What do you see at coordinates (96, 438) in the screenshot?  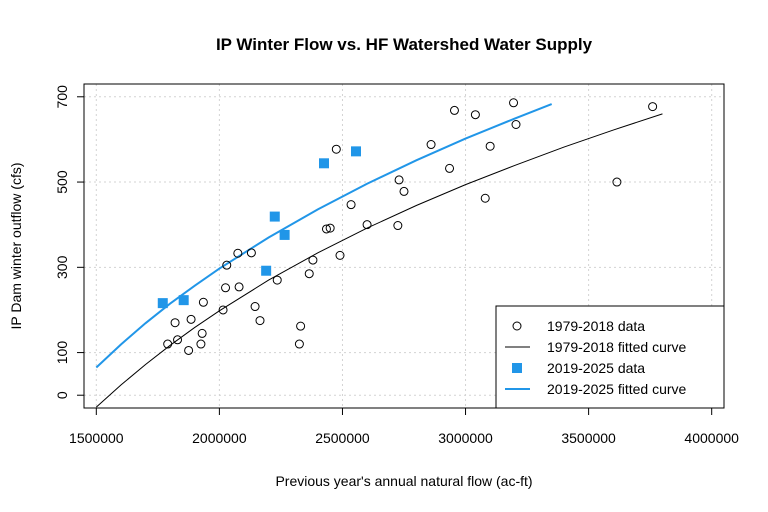 I see `x-tick-label: 1500000` at bounding box center [96, 438].